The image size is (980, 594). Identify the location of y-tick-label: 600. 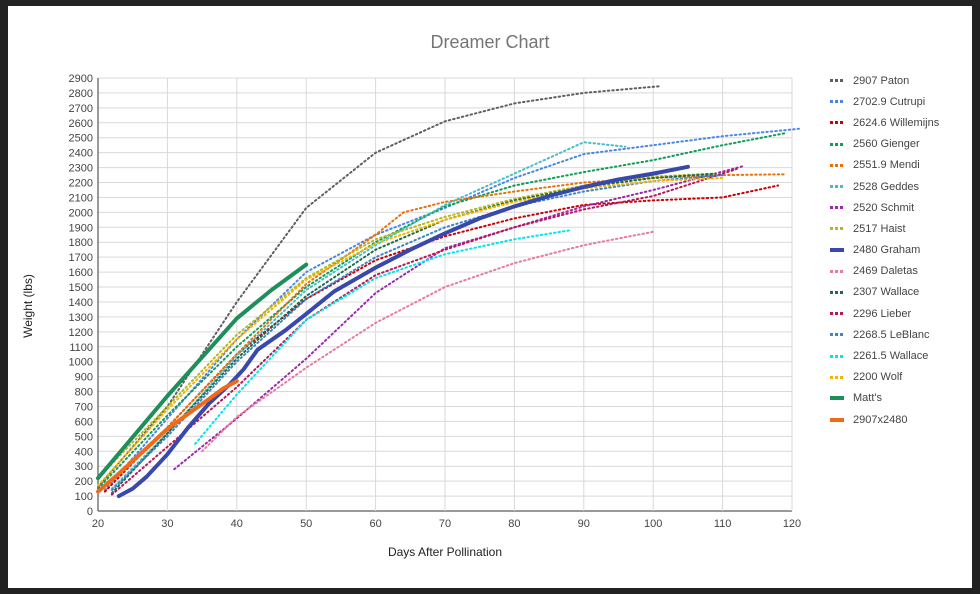
(84, 422).